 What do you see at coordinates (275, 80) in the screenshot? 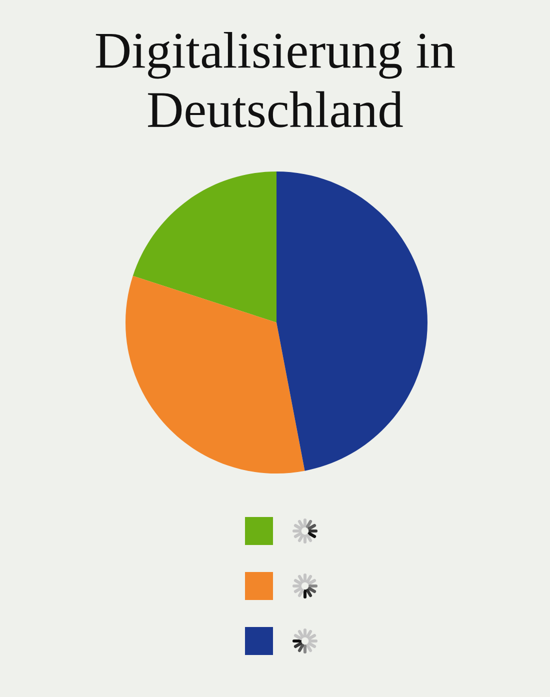
I see `chart-title: Digitalisierung in Deutschland` at bounding box center [275, 80].